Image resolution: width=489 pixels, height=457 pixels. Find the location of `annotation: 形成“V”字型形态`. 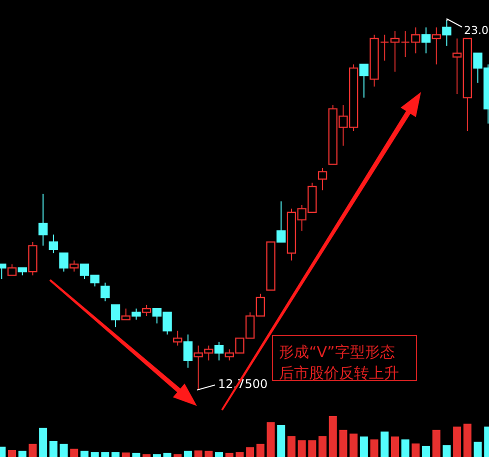

annotation: 形成“V”字型形态 is located at coordinates (337, 352).